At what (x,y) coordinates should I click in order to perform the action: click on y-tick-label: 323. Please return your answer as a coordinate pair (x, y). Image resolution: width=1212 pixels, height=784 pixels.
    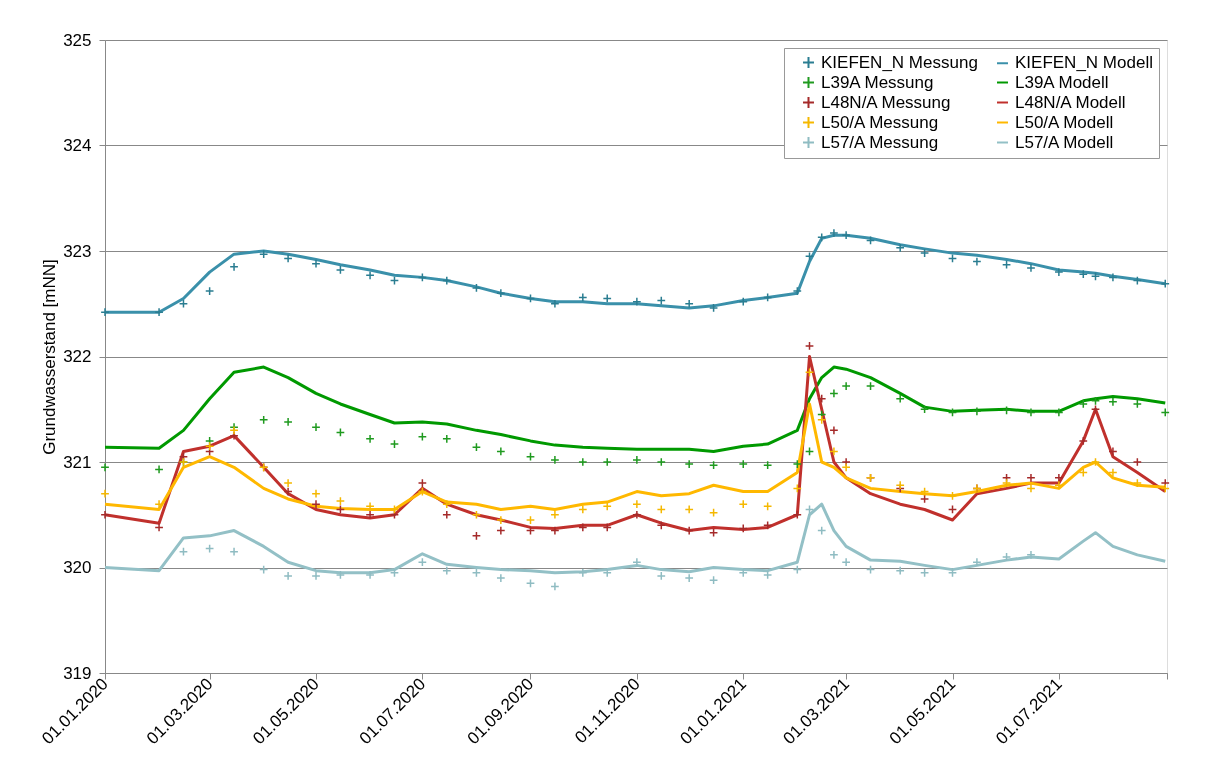
    Looking at the image, I should click on (77, 251).